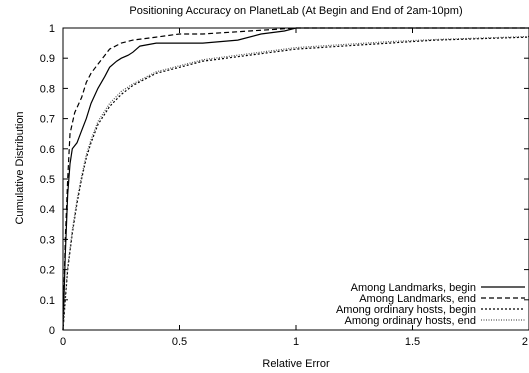 Image resolution: width=529 pixels, height=373 pixels. What do you see at coordinates (296, 342) in the screenshot?
I see `x-tick-label: 1` at bounding box center [296, 342].